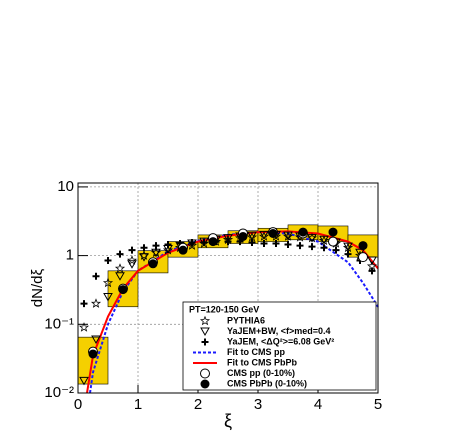 The width and height of the screenshot is (458, 436). I want to click on x-tick-label: 3, so click(258, 404).